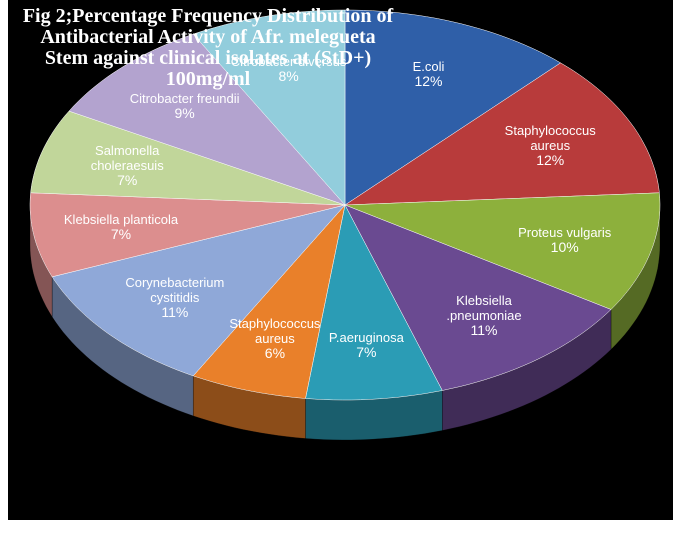 Image resolution: width=681 pixels, height=535 pixels. Describe the element at coordinates (428, 67) in the screenshot. I see `category-label: E.coli` at that location.